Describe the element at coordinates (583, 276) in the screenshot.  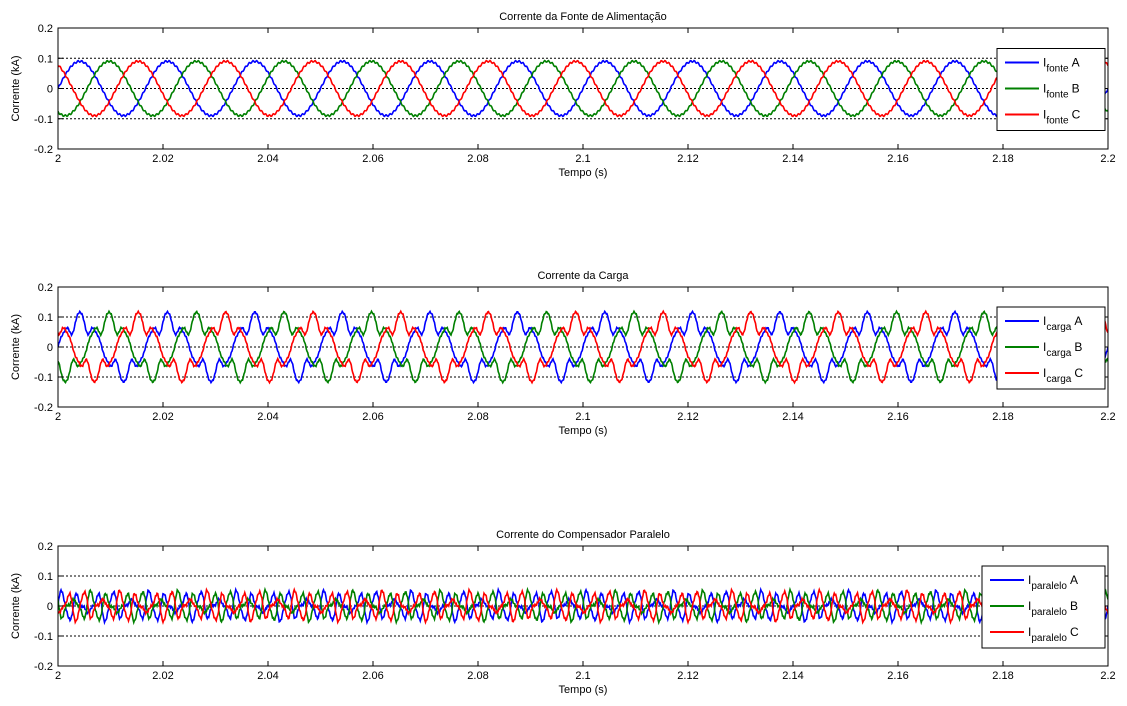
I see `chart-title: Corrente da Carga` at that location.